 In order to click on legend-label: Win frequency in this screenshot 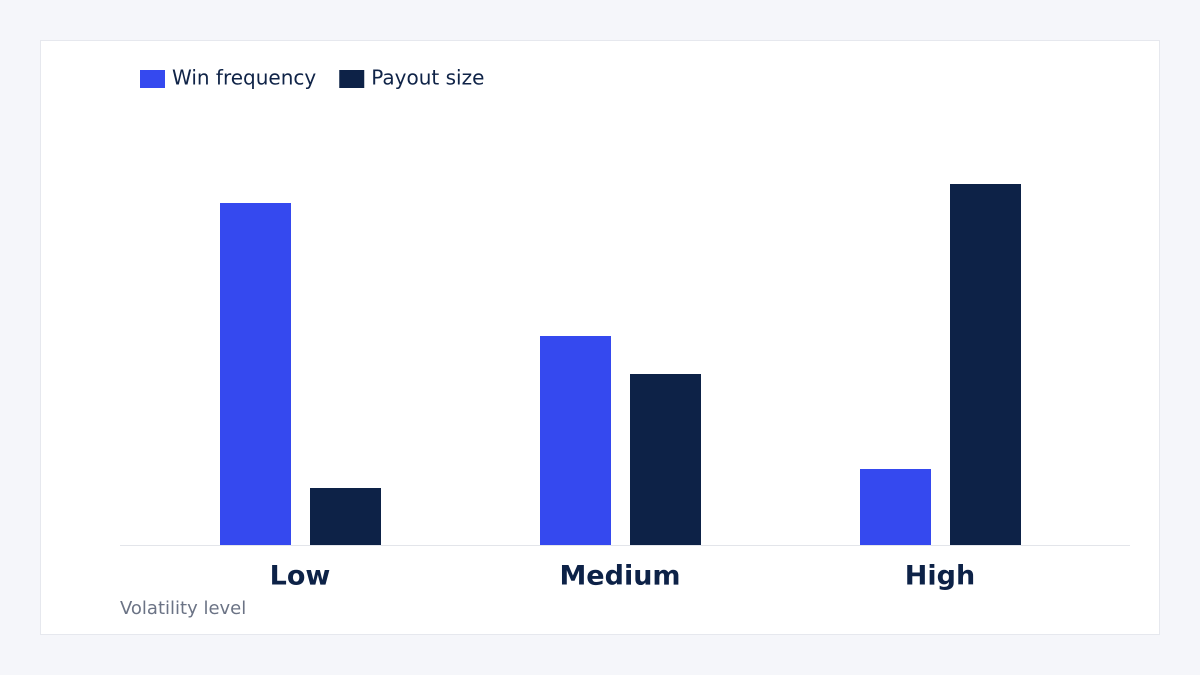, I will do `click(244, 78)`.